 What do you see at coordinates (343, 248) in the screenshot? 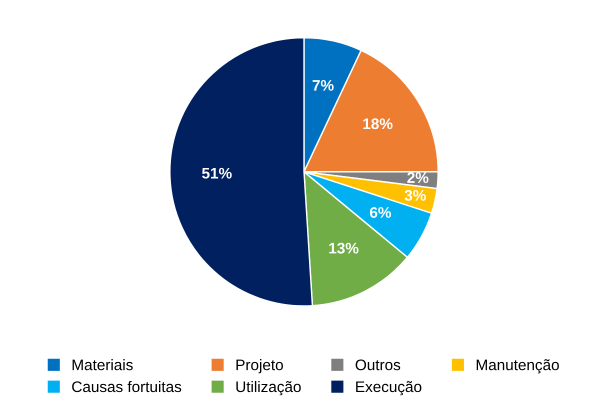
I see `data-label: 13%` at bounding box center [343, 248].